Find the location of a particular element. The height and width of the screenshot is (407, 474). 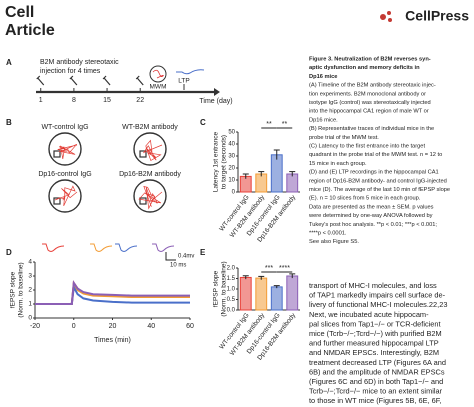

y-tick-label: 40 is located at coordinates (231, 145).